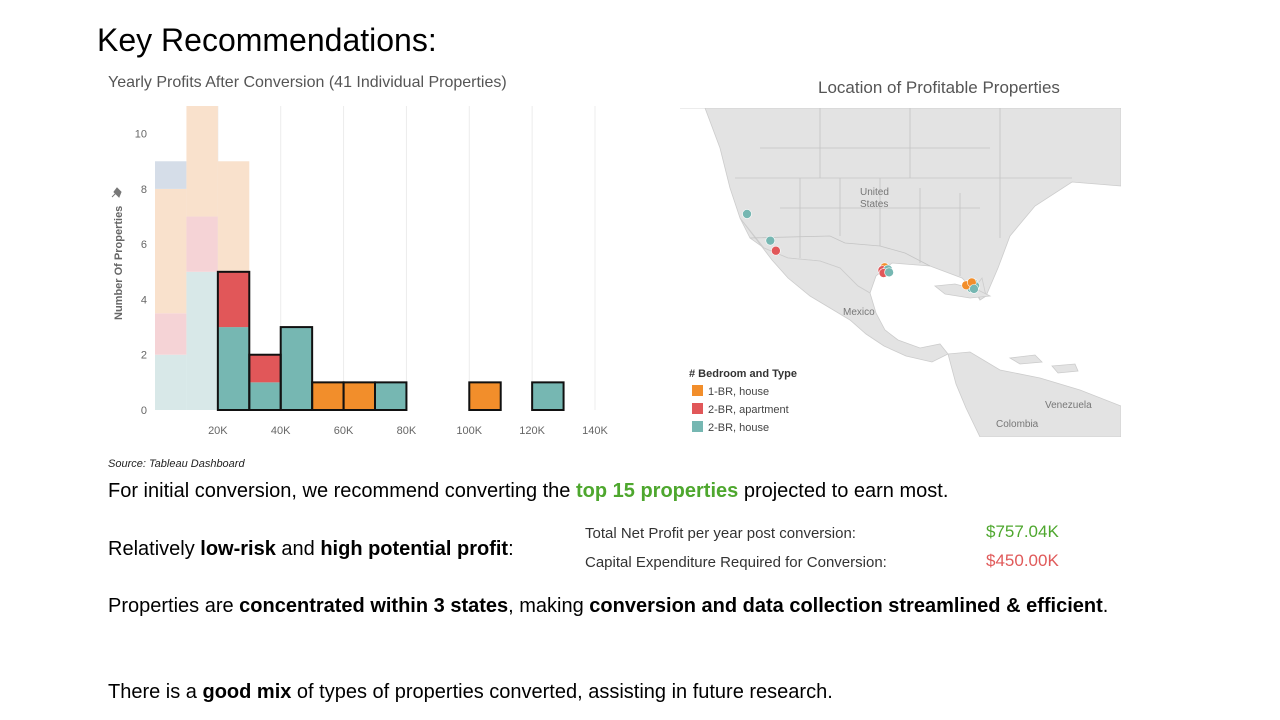 This screenshot has width=1280, height=720. I want to click on map-label-colombia: Colombia, so click(1017, 424).